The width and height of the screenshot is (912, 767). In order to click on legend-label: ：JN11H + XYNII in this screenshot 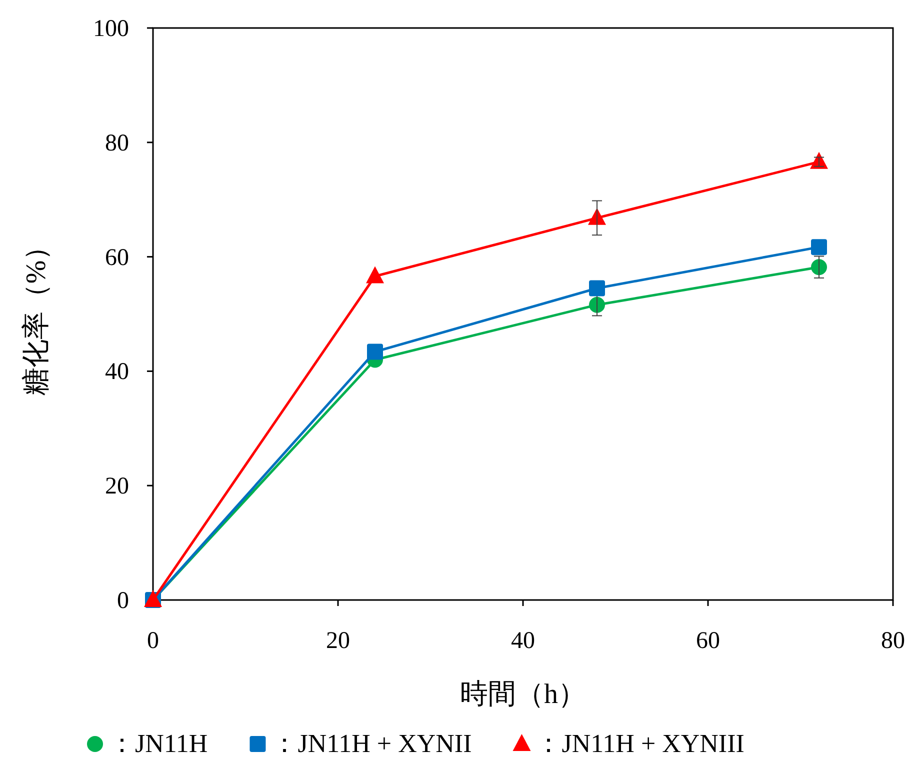, I will do `click(372, 743)`.